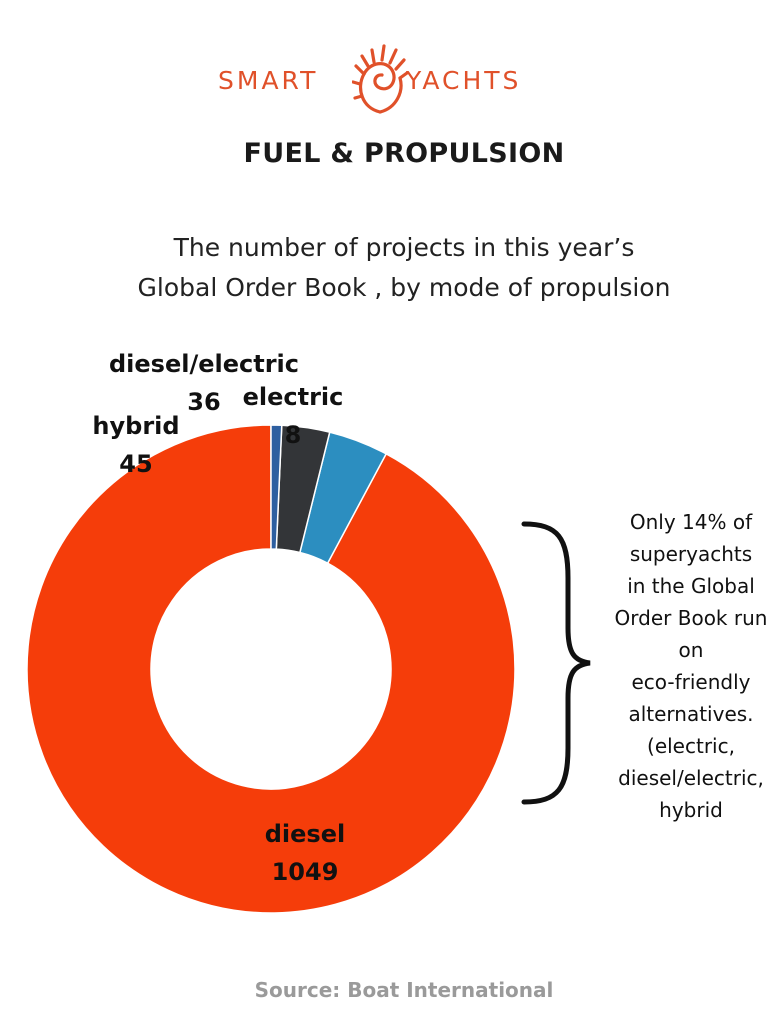  I want to click on brand-logo: SMART YACHTS, so click(384, 78).